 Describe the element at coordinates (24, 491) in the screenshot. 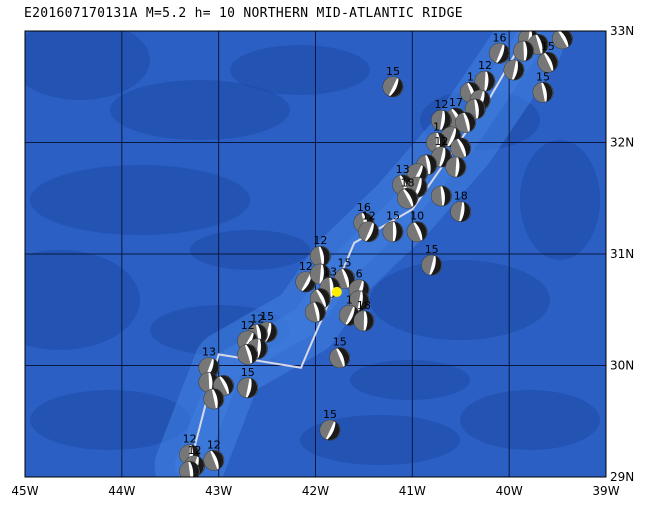

I see `longitude-tick-label: 45W` at that location.